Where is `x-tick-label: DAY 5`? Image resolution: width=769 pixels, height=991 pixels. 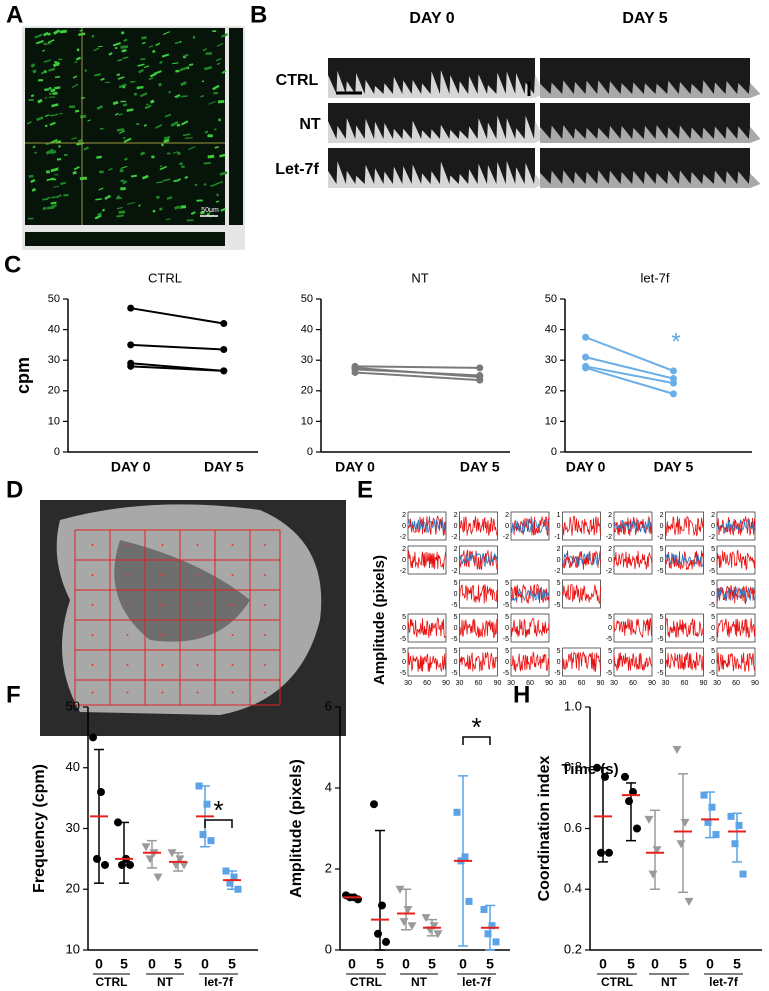 x-tick-label: DAY 5 is located at coordinates (224, 467).